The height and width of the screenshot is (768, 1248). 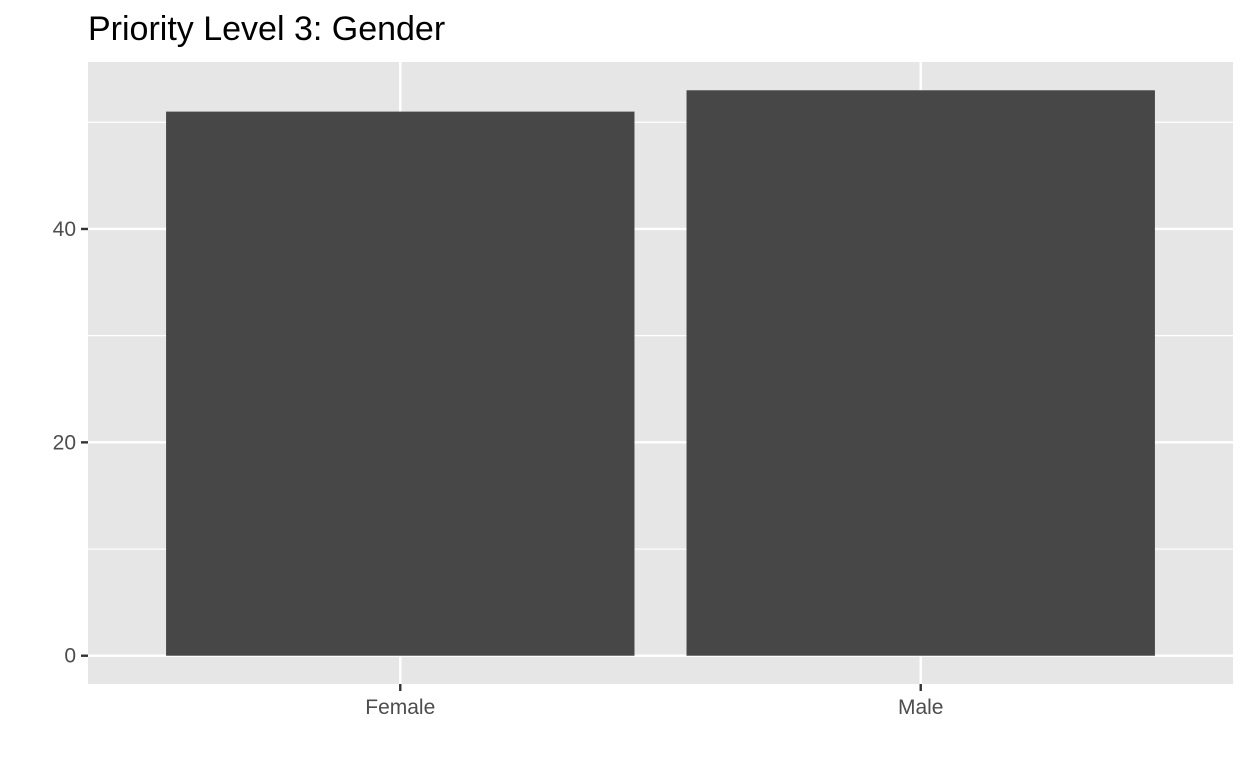 I want to click on y-tick-label: 20, so click(x=64, y=442).